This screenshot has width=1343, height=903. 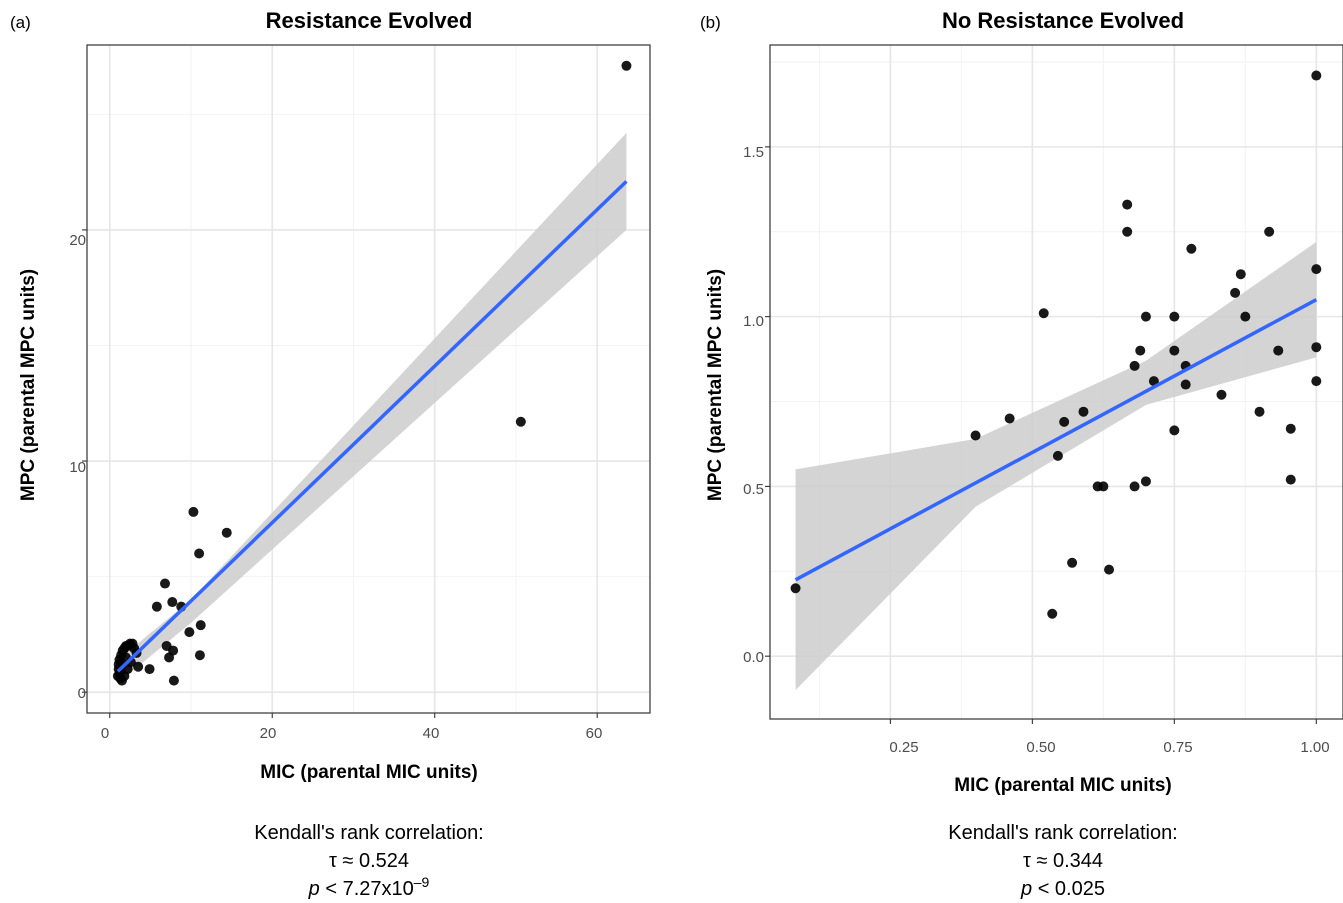 I want to click on panel-b-y-tick-label: 0.0, so click(x=753, y=657).